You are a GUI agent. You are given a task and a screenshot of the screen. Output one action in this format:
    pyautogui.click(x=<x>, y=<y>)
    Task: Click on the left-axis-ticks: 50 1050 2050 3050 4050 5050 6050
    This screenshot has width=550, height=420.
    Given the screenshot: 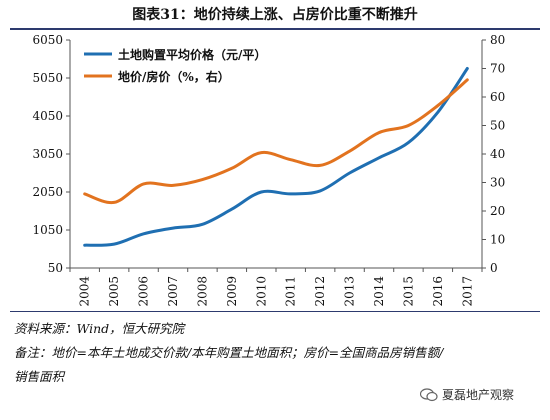 What is the action you would take?
    pyautogui.click(x=51, y=154)
    